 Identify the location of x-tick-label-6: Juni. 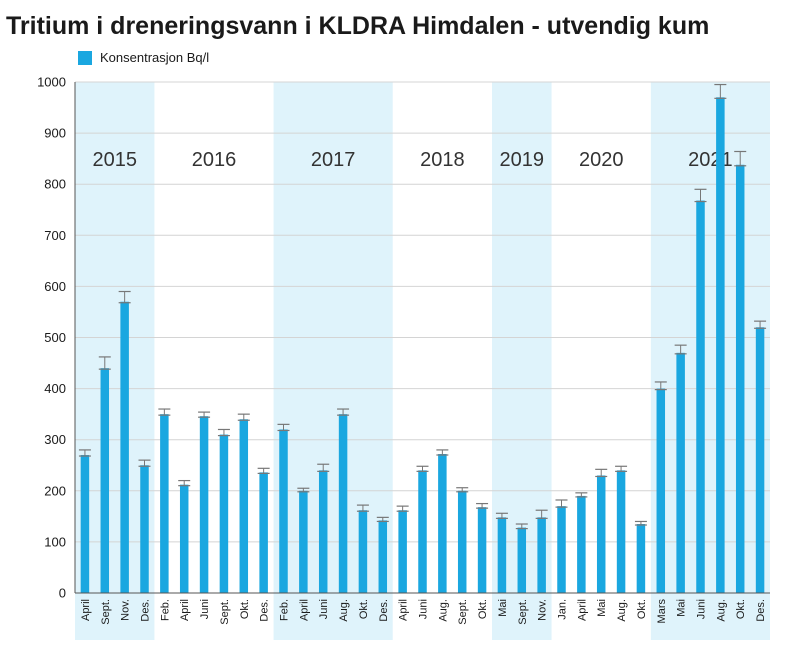
(205, 609).